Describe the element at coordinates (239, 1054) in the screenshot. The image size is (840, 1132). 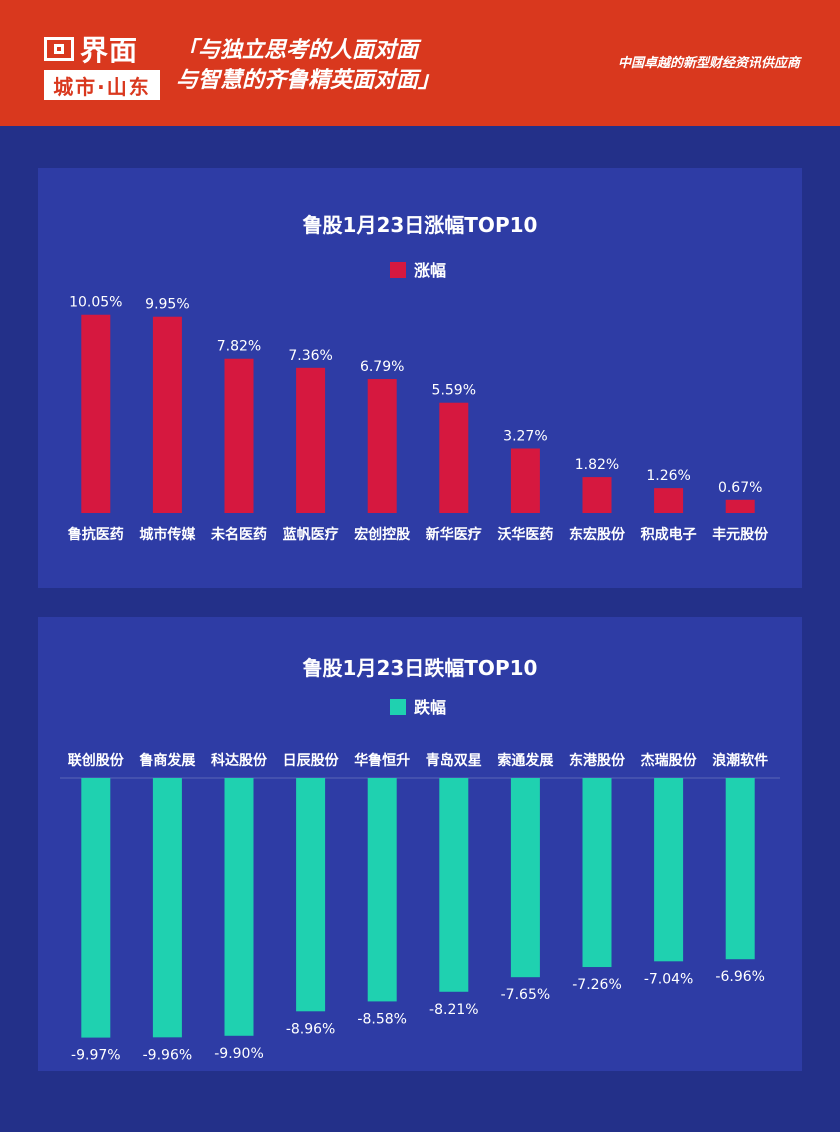
I see `loss-value-label: -9.90%` at that location.